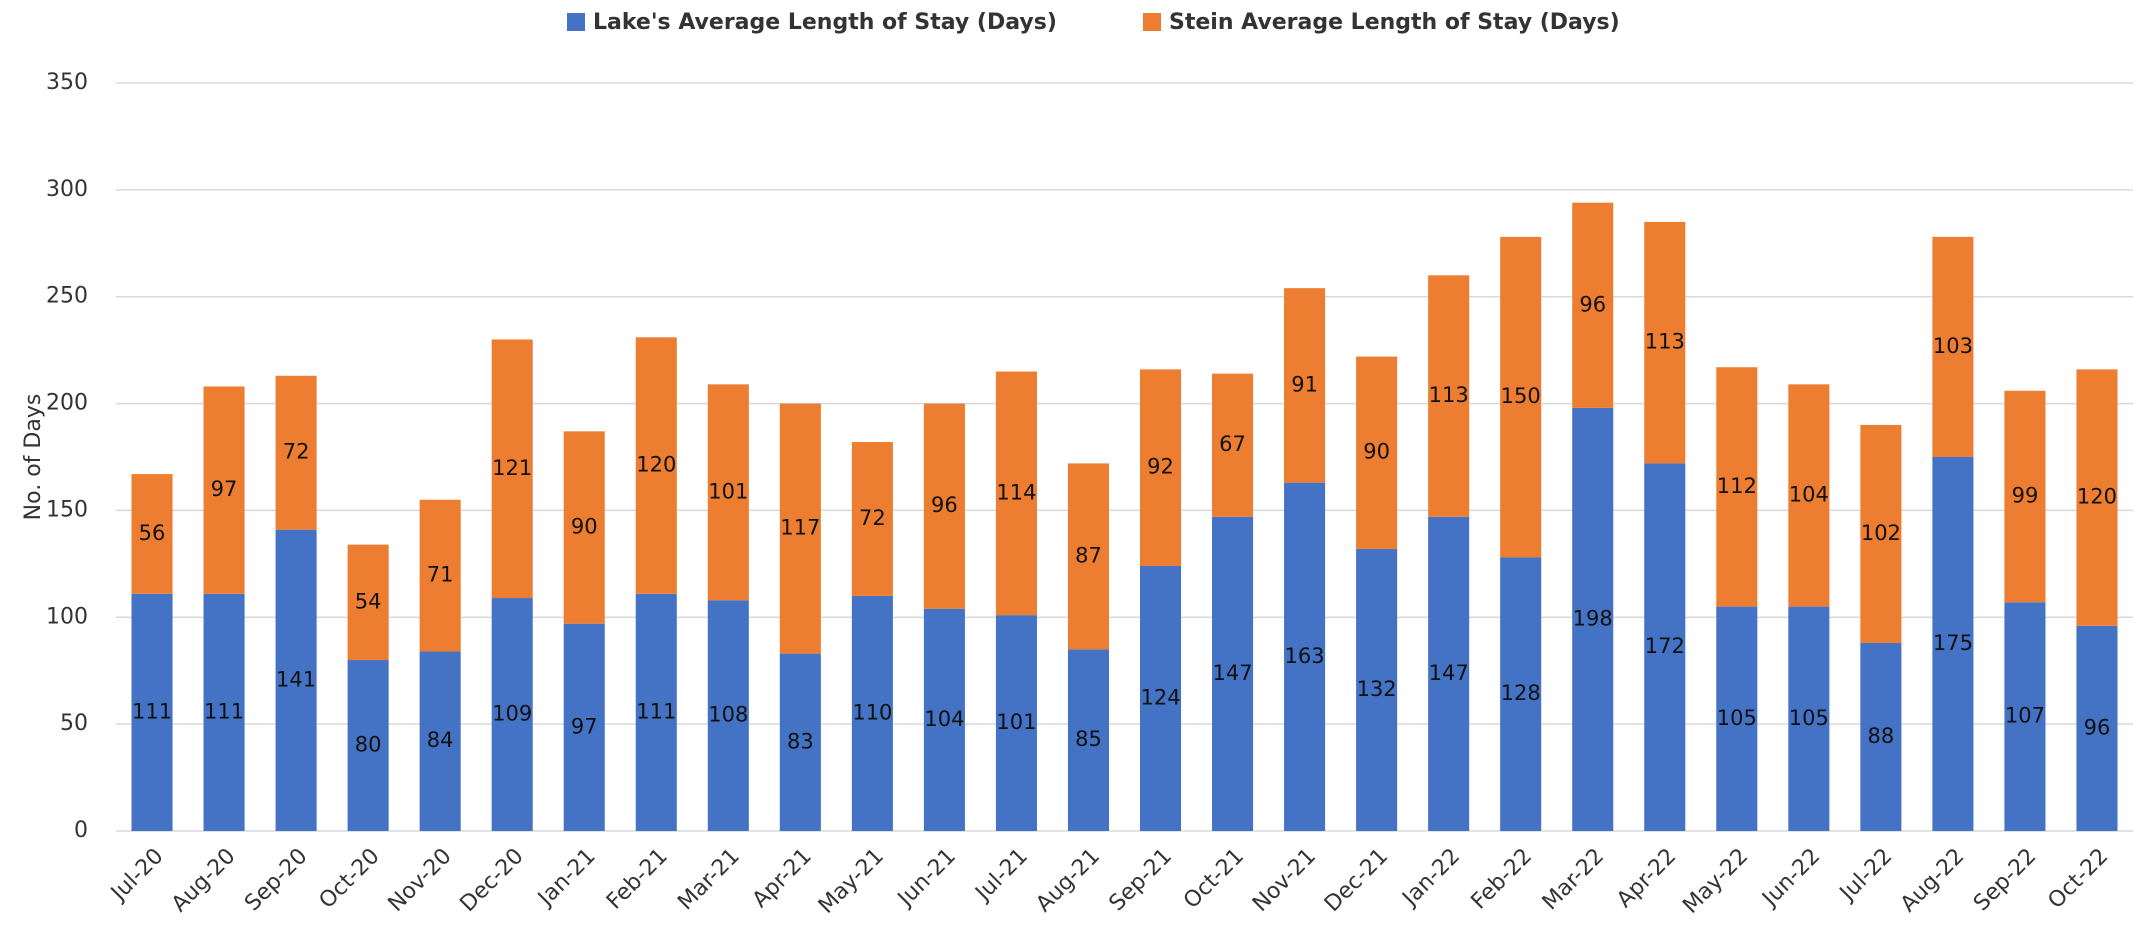  I want to click on legend-label: Lake's Average Length of Stay (Days), so click(825, 22).